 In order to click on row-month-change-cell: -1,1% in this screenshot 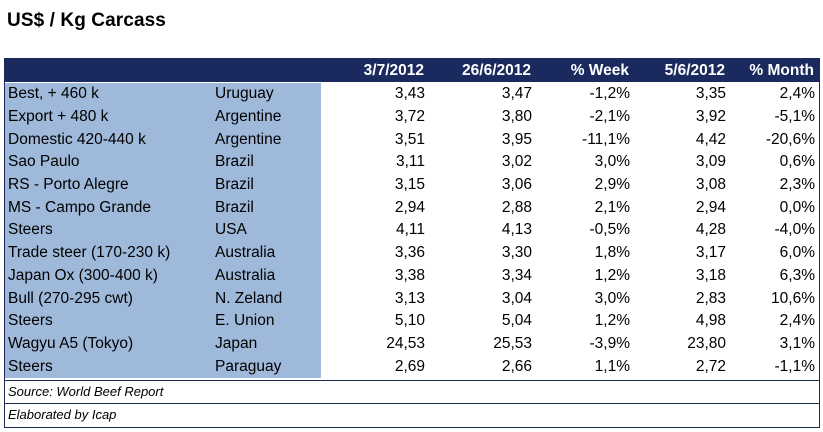, I will do `click(774, 366)`.